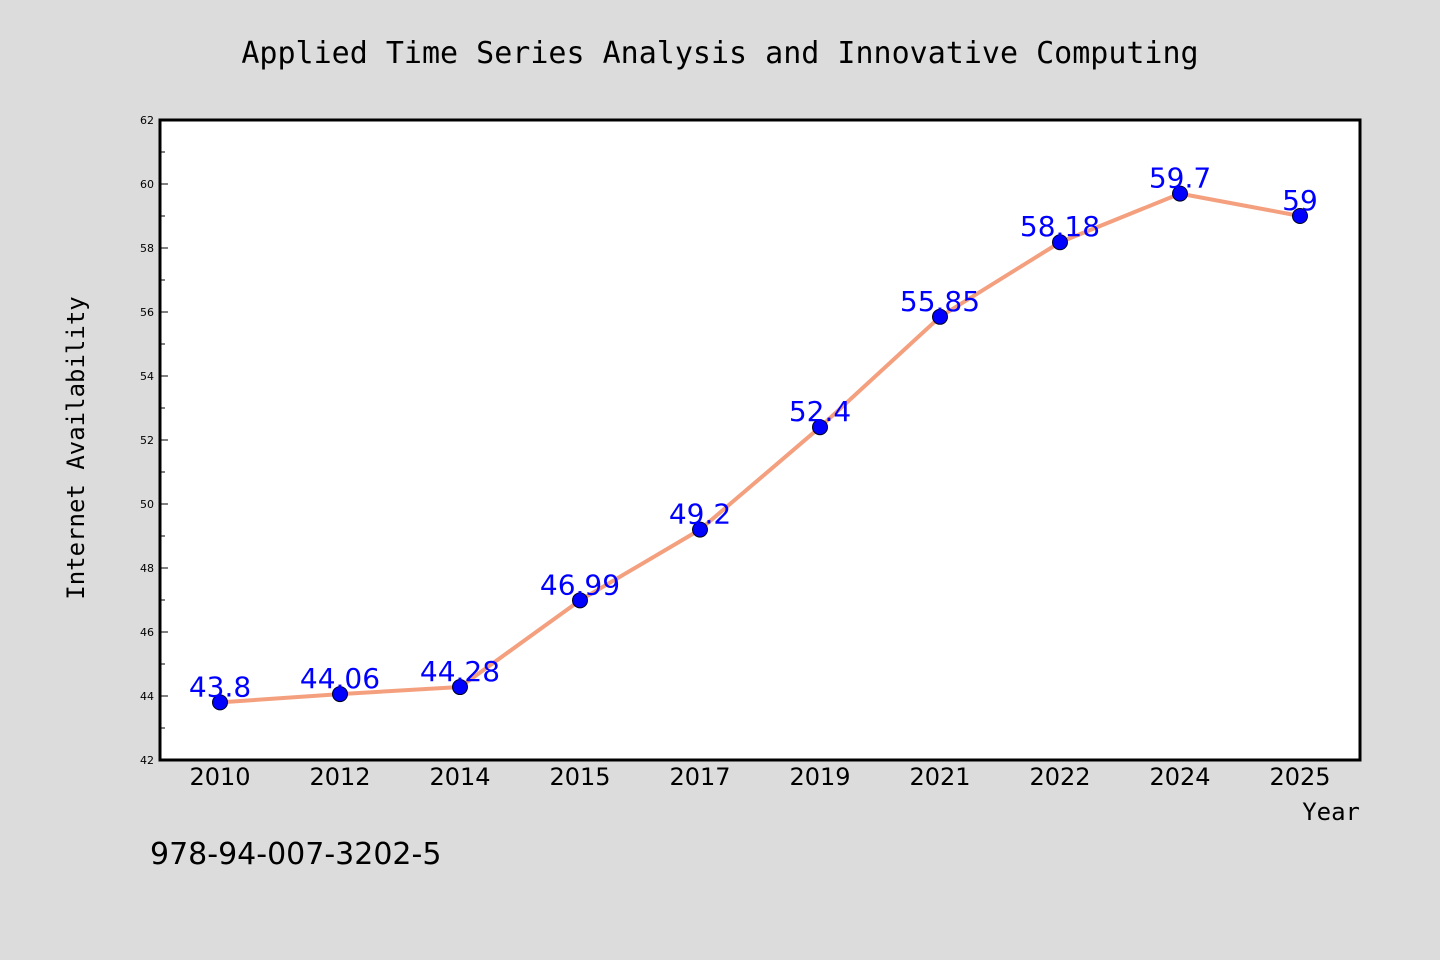 The width and height of the screenshot is (1440, 960). What do you see at coordinates (147, 504) in the screenshot?
I see `y-tick-label: 50` at bounding box center [147, 504].